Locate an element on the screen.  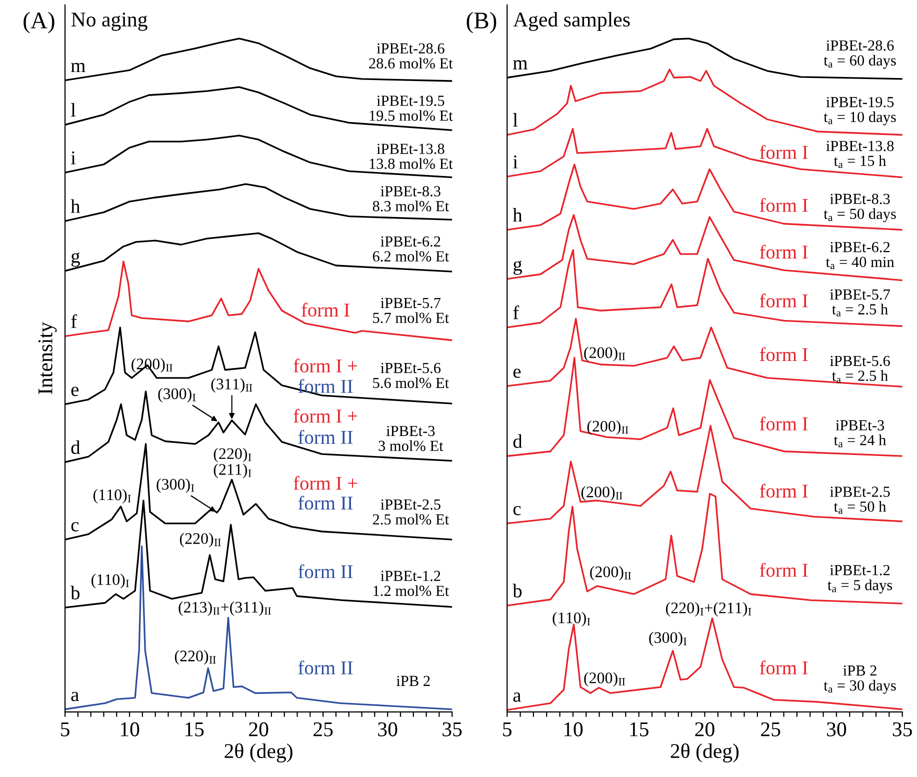
annotation: (220)$_{I}$+(211)$_{I}$ is located at coordinates (709, 609).